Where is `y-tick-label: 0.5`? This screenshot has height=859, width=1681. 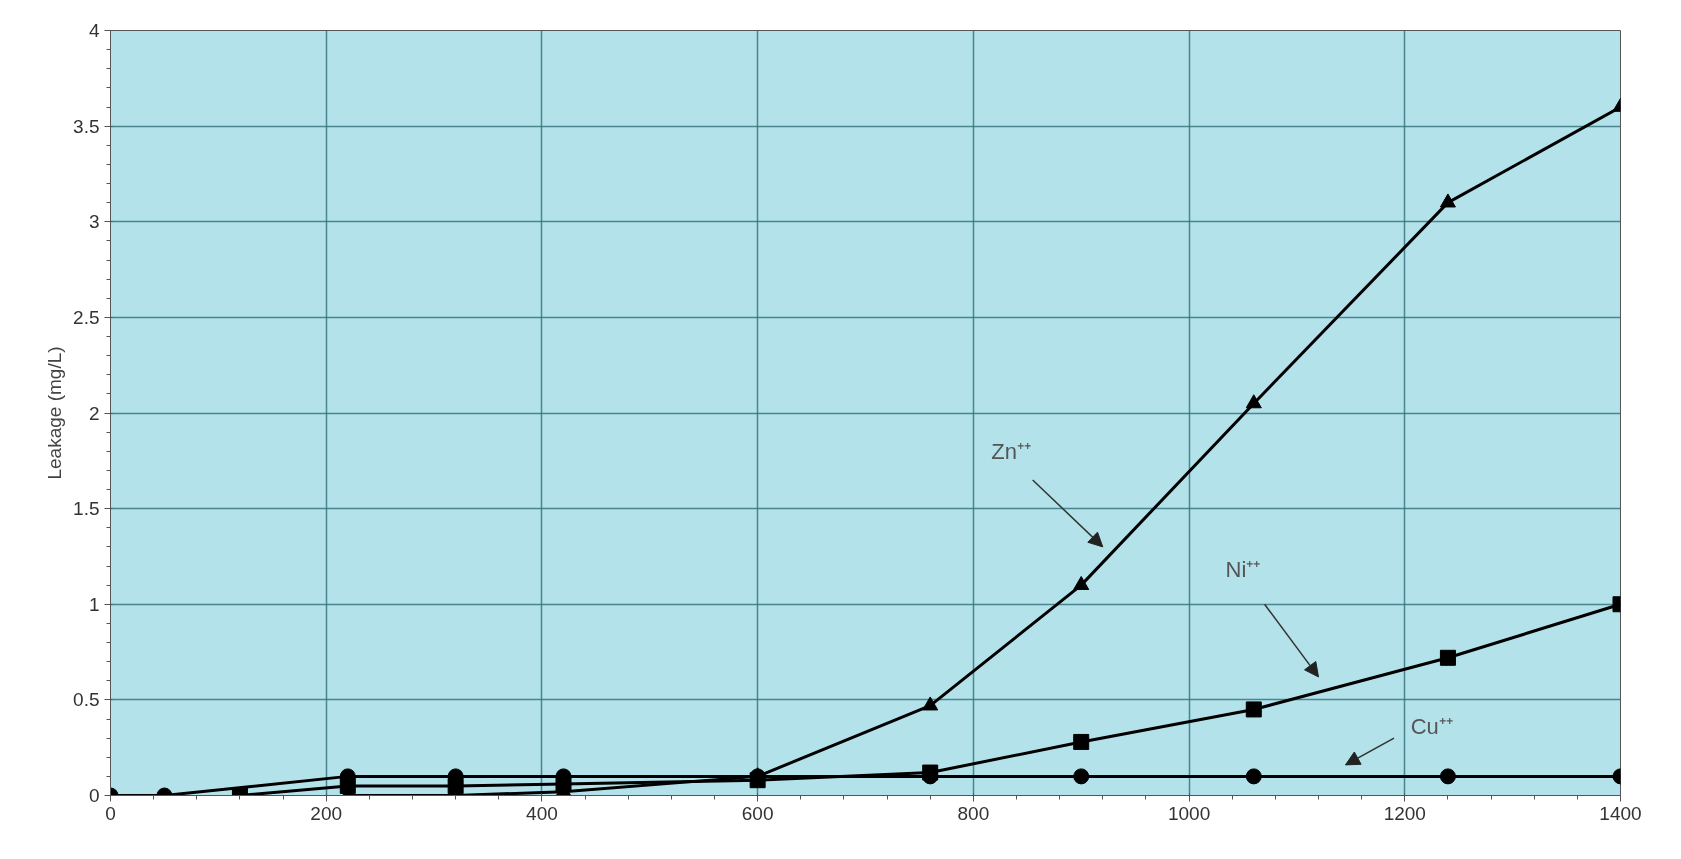
y-tick-label: 0.5 is located at coordinates (86, 700).